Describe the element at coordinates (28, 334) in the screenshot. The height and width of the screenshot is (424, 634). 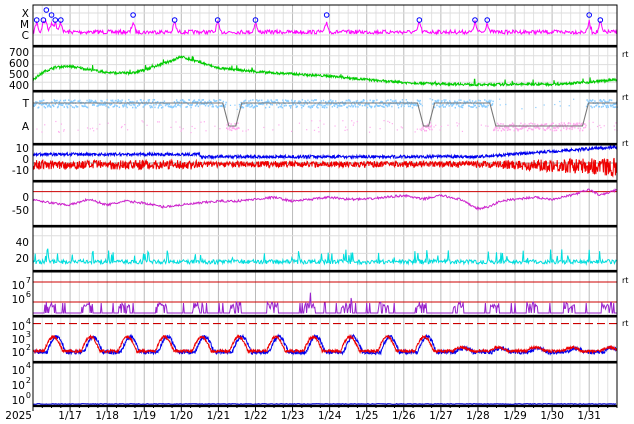
I see `y-tick-exponent: 3` at that location.